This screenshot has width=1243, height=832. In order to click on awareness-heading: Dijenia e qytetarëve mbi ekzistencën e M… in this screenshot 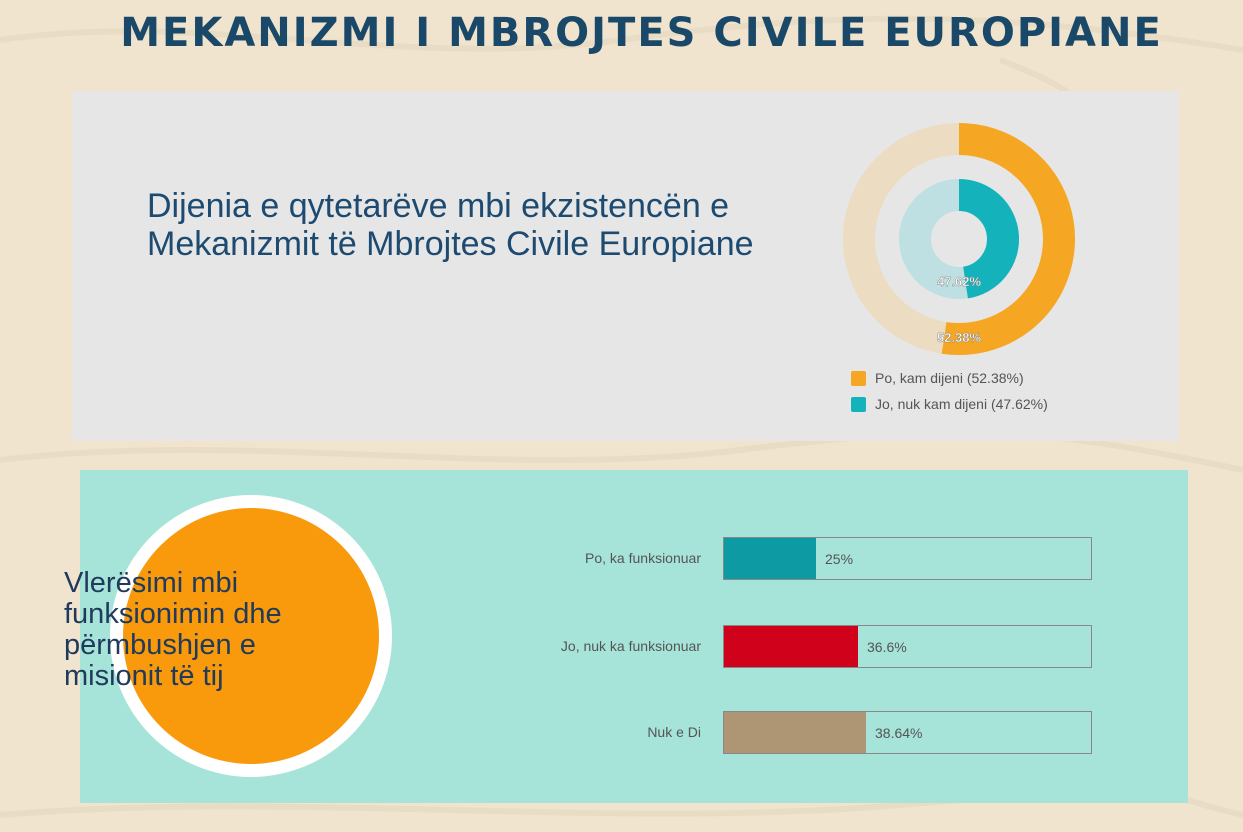, I will do `click(467, 225)`.